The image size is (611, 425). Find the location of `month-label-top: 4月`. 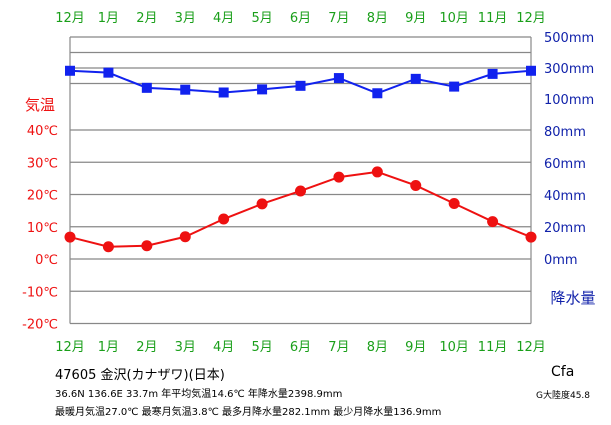

month-label-top: 4月 is located at coordinates (223, 18).